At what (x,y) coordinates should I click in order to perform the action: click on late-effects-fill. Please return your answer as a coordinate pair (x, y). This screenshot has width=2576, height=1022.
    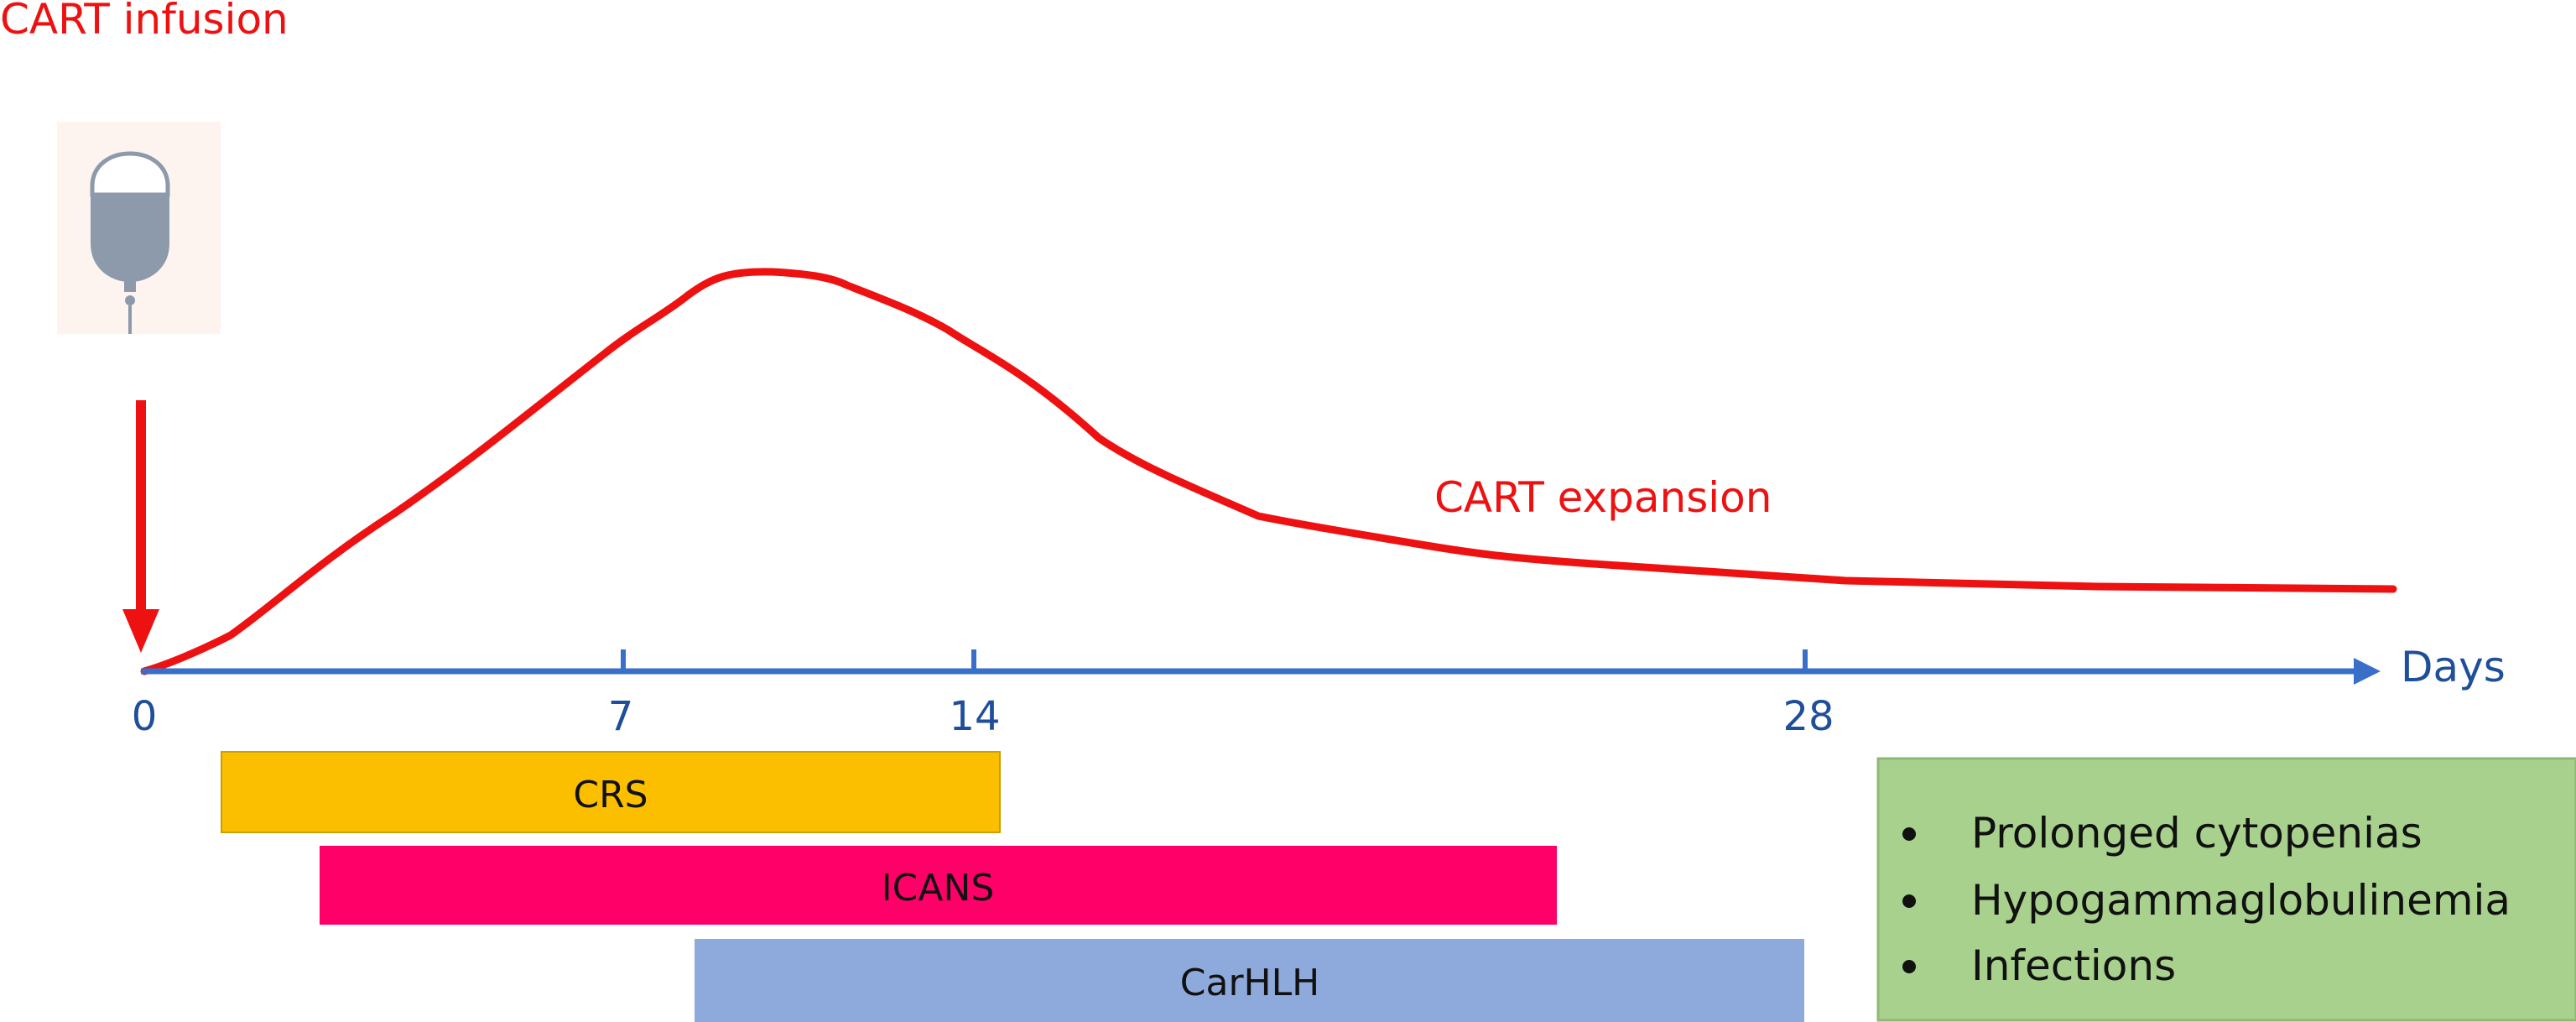
    Looking at the image, I should click on (2226, 889).